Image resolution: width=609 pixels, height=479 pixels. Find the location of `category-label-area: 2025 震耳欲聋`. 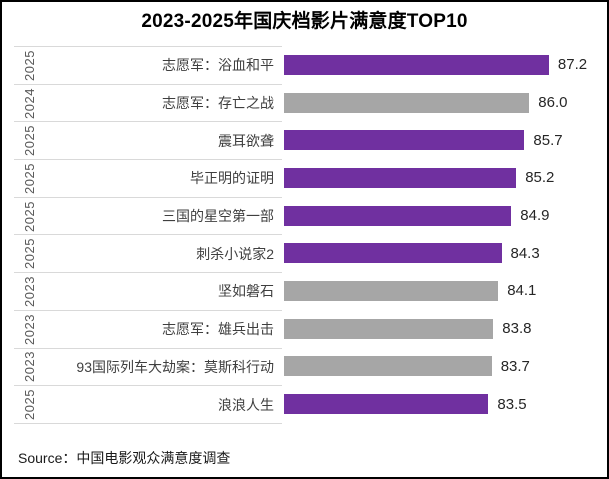

category-label-area: 2025 震耳欲聋 is located at coordinates (148, 140).